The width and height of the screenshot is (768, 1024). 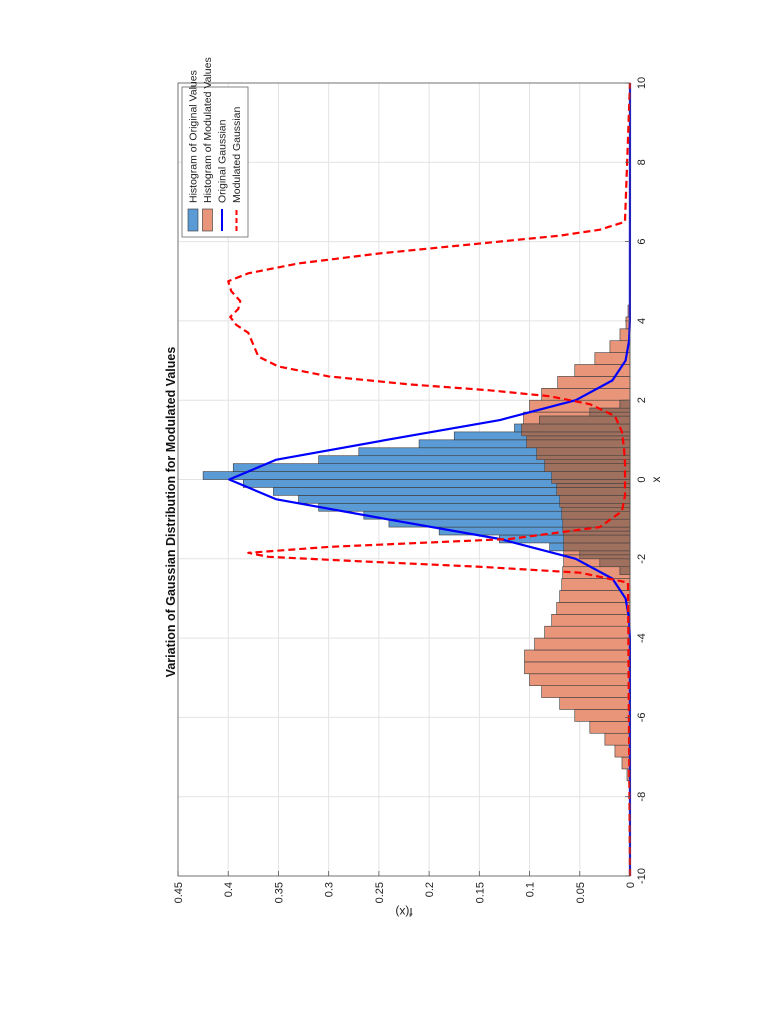 What do you see at coordinates (531, 889) in the screenshot?
I see `y-tick-label: 0.1` at bounding box center [531, 889].